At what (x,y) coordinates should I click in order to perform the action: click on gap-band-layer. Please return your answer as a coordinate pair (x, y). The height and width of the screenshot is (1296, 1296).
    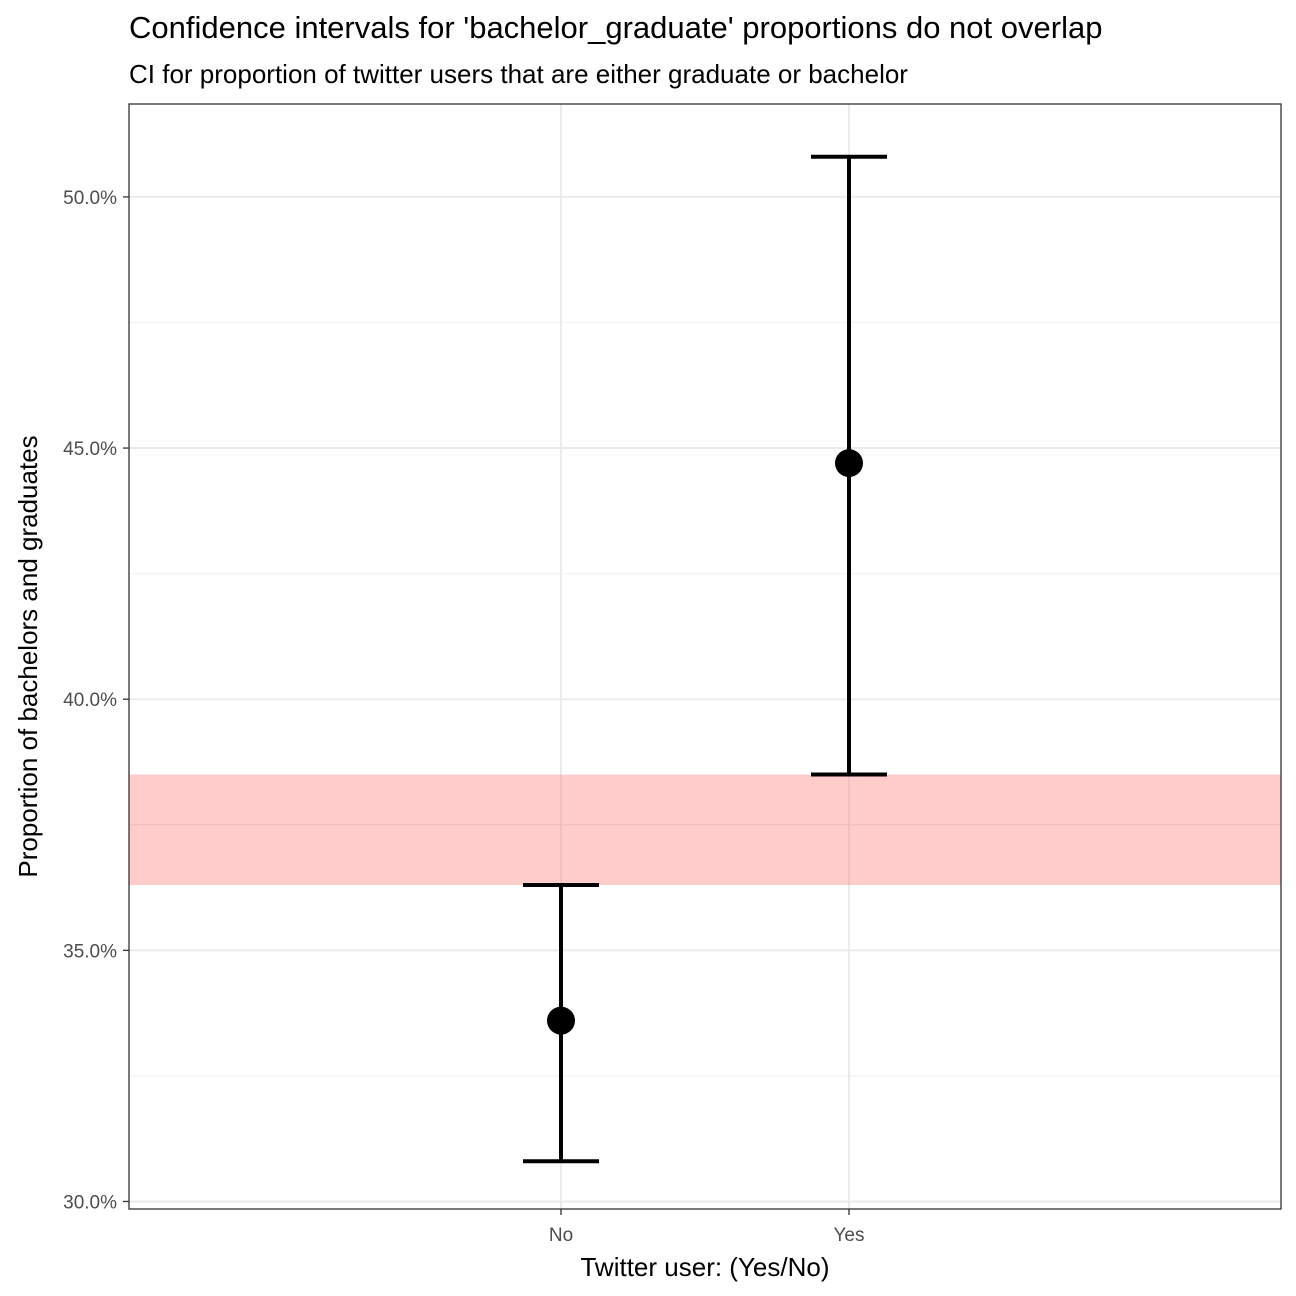
    Looking at the image, I should click on (705, 830).